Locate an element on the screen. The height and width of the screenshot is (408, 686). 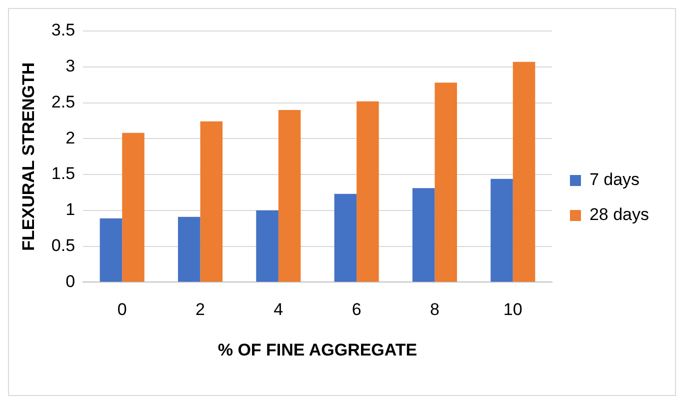
x-tick-label: 4 is located at coordinates (279, 310).